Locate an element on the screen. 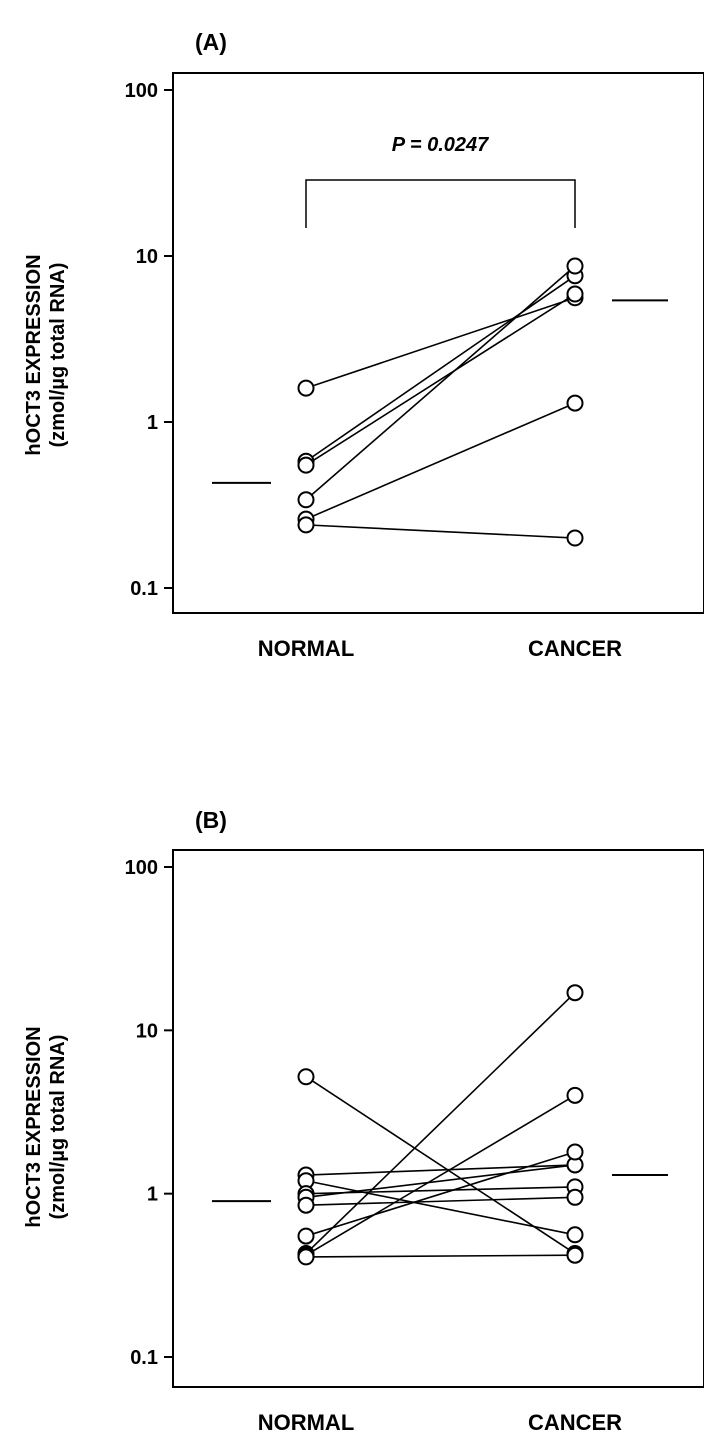  significance-bracket-a: P = 0.0247 is located at coordinates (440, 181).